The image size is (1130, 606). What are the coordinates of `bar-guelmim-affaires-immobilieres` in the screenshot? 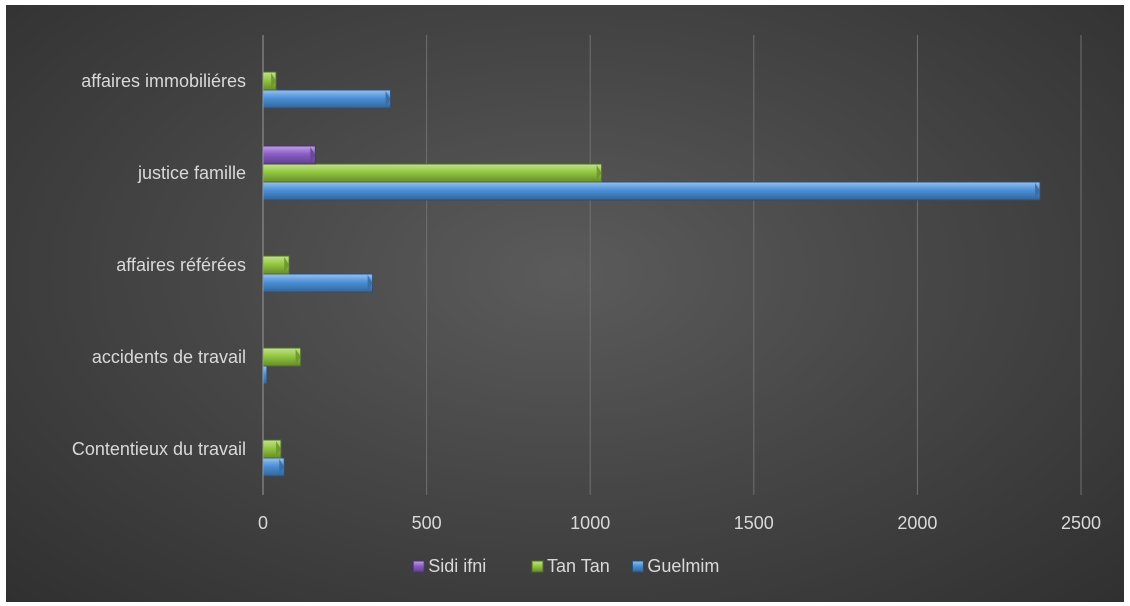 It's located at (327, 99).